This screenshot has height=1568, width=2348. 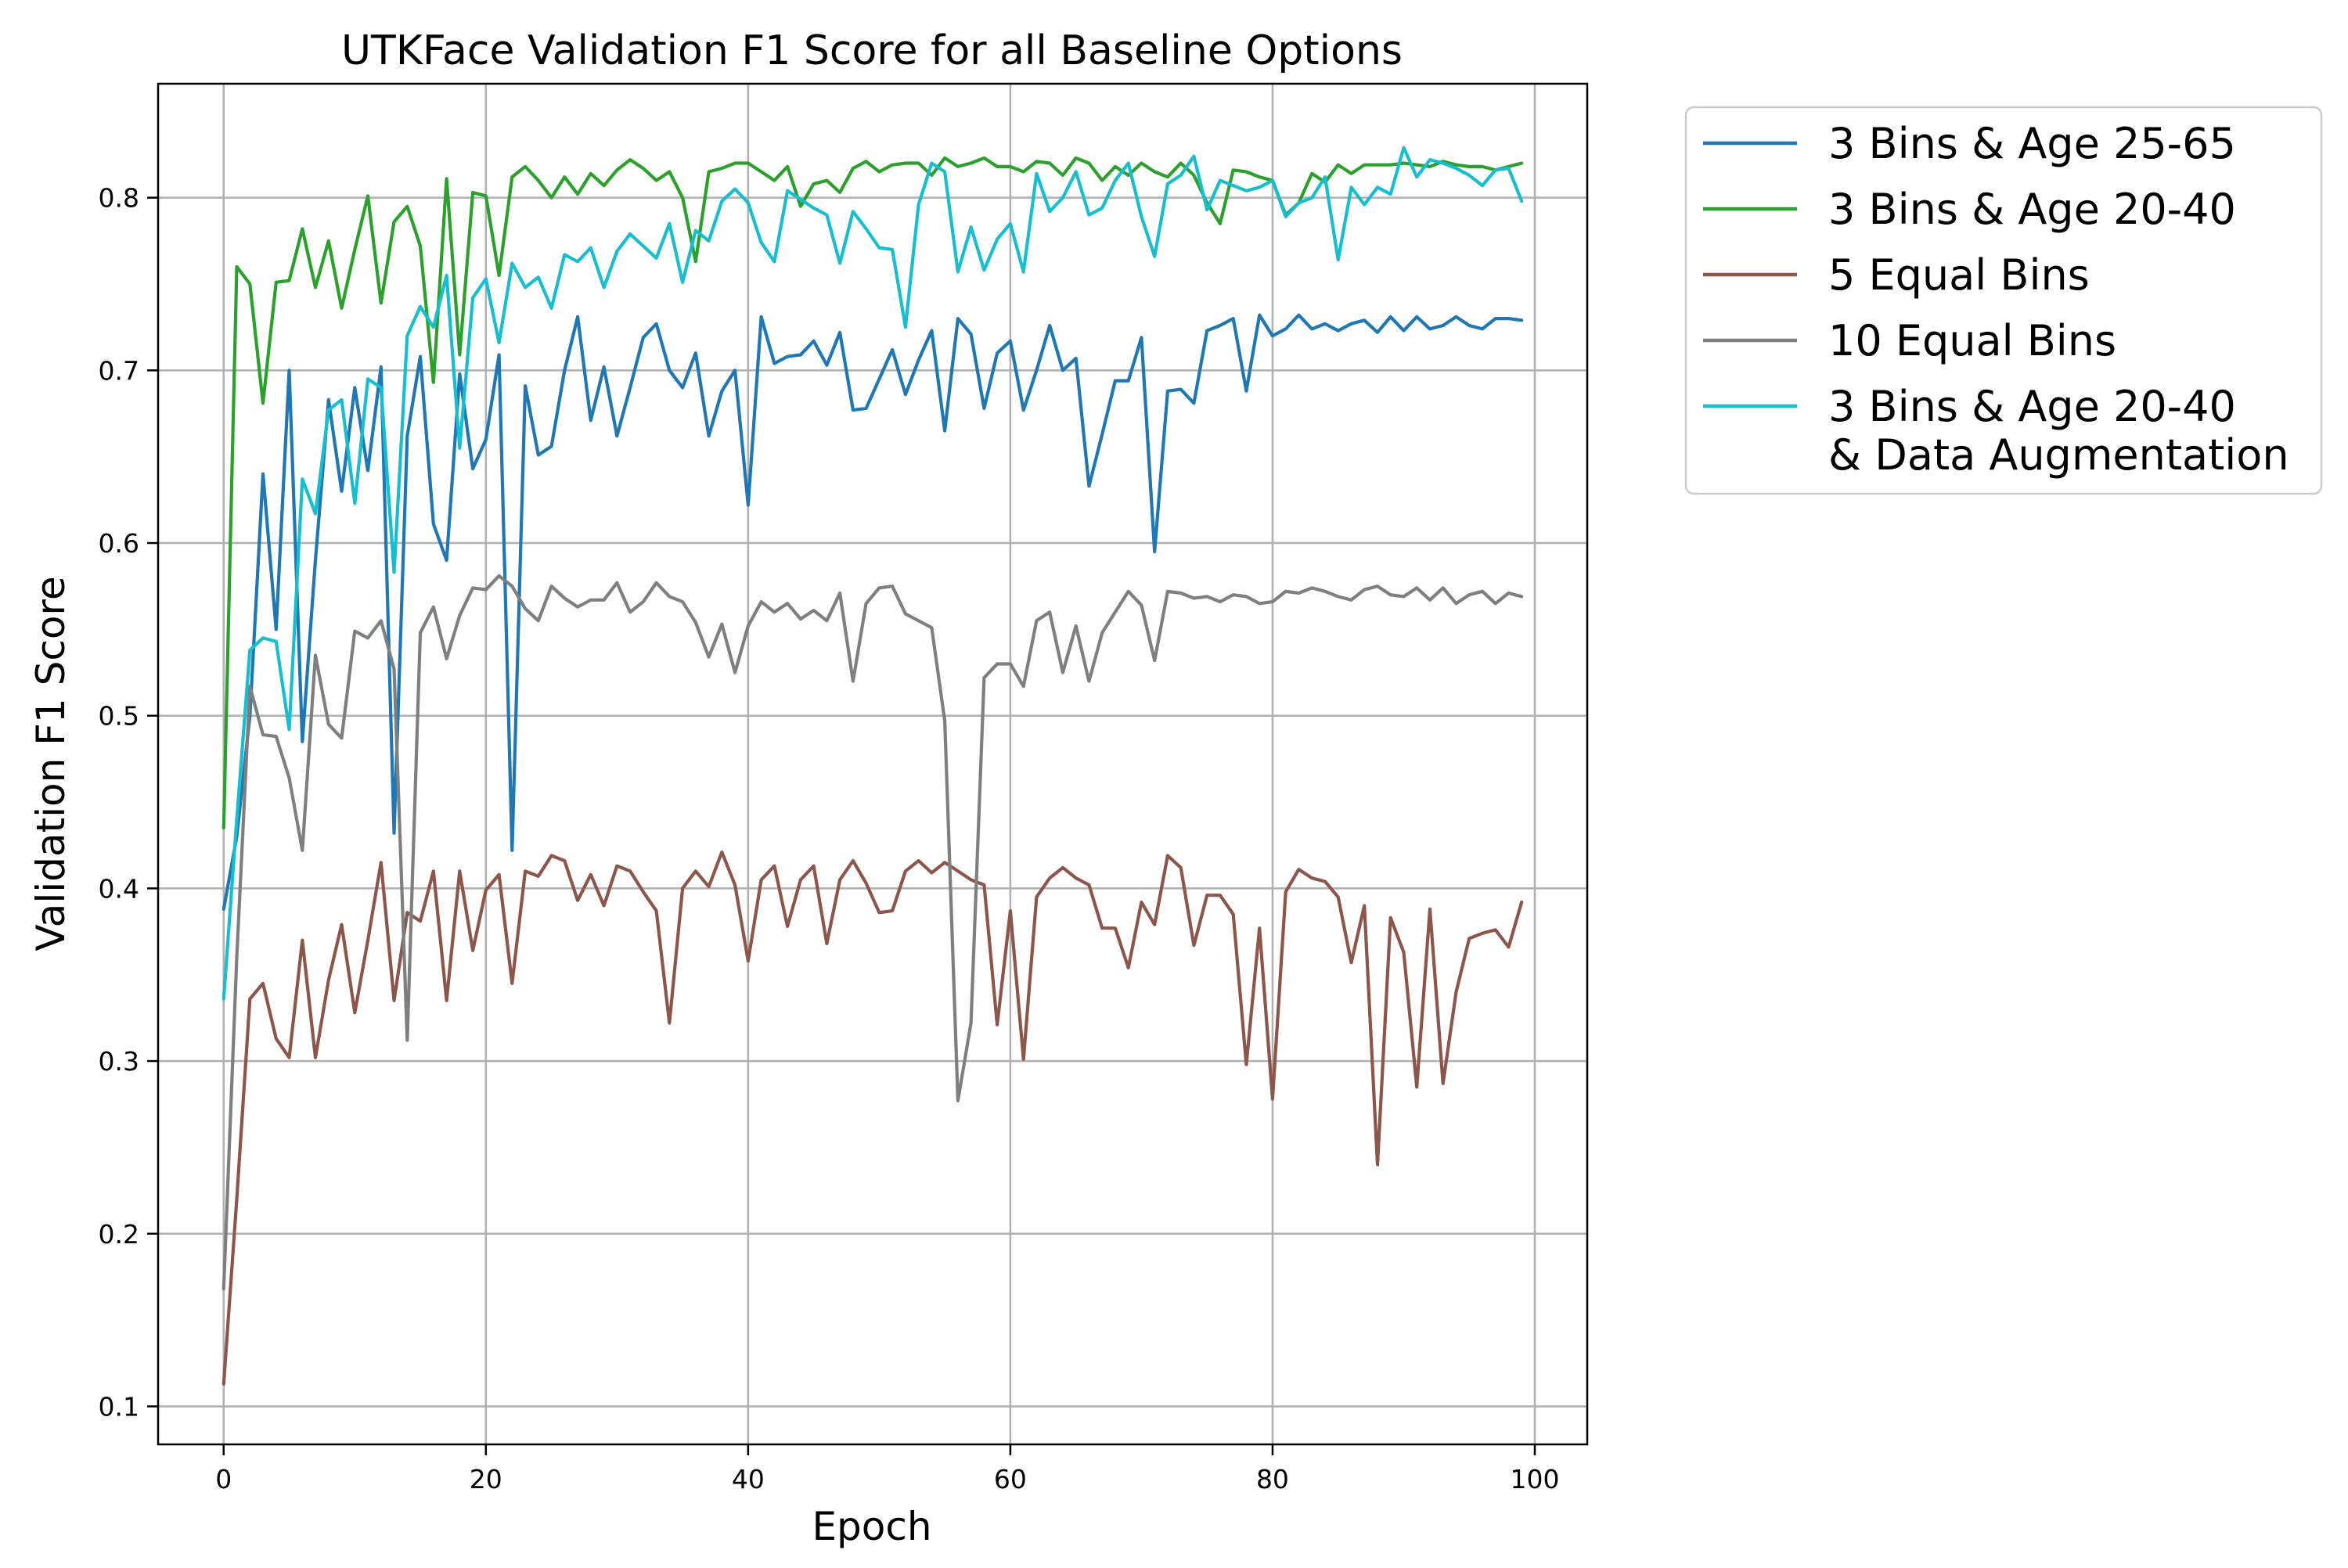 I want to click on y-tick-label: 0.3, so click(x=119, y=1061).